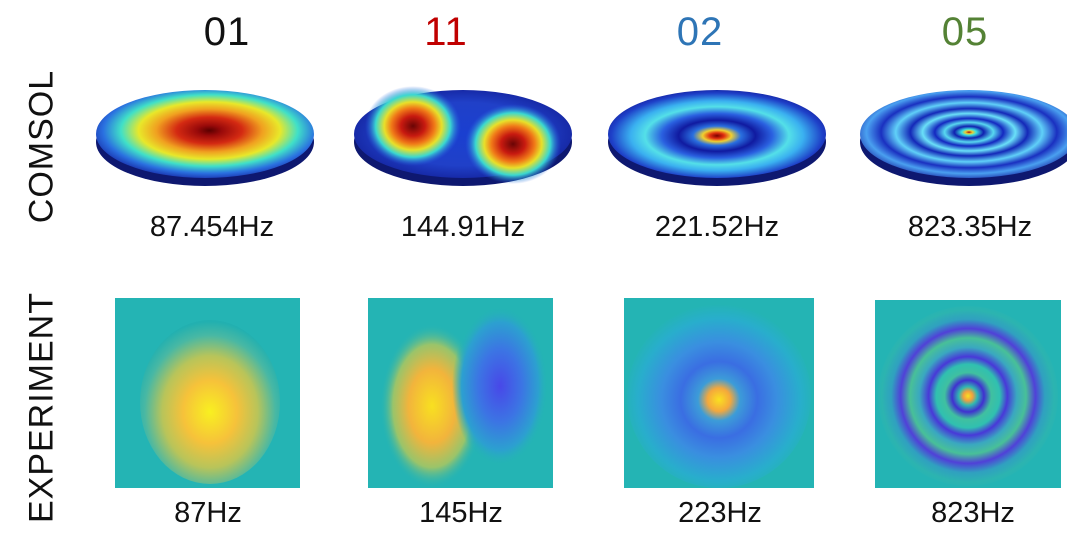 The height and width of the screenshot is (538, 1067). Describe the element at coordinates (700, 32) in the screenshot. I see `mode-label-02: 02` at that location.